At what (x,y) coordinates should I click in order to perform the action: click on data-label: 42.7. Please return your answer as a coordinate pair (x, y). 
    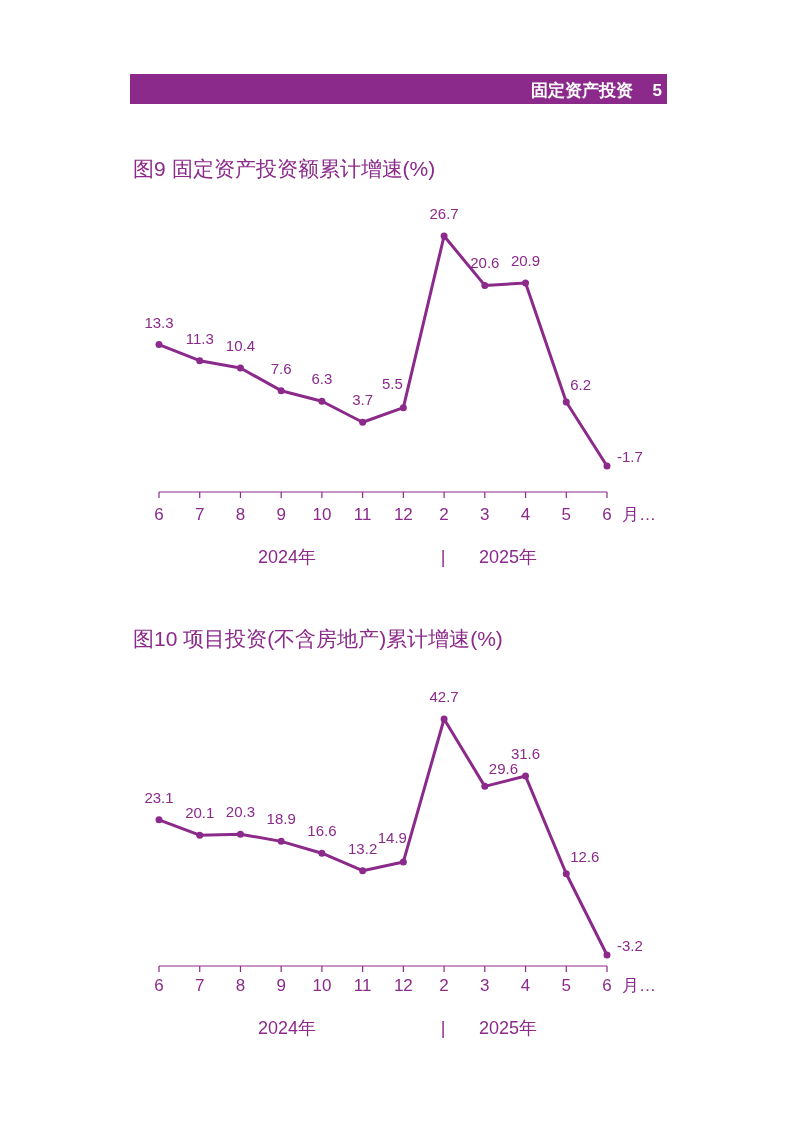
    Looking at the image, I should click on (444, 696).